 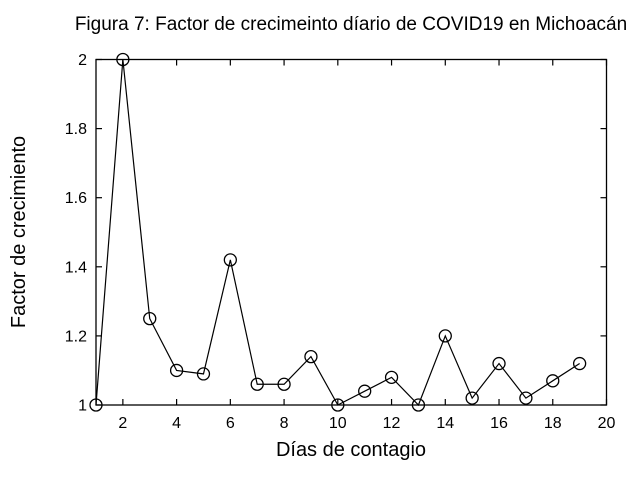 I want to click on x-tick-label: 2, so click(x=122, y=423).